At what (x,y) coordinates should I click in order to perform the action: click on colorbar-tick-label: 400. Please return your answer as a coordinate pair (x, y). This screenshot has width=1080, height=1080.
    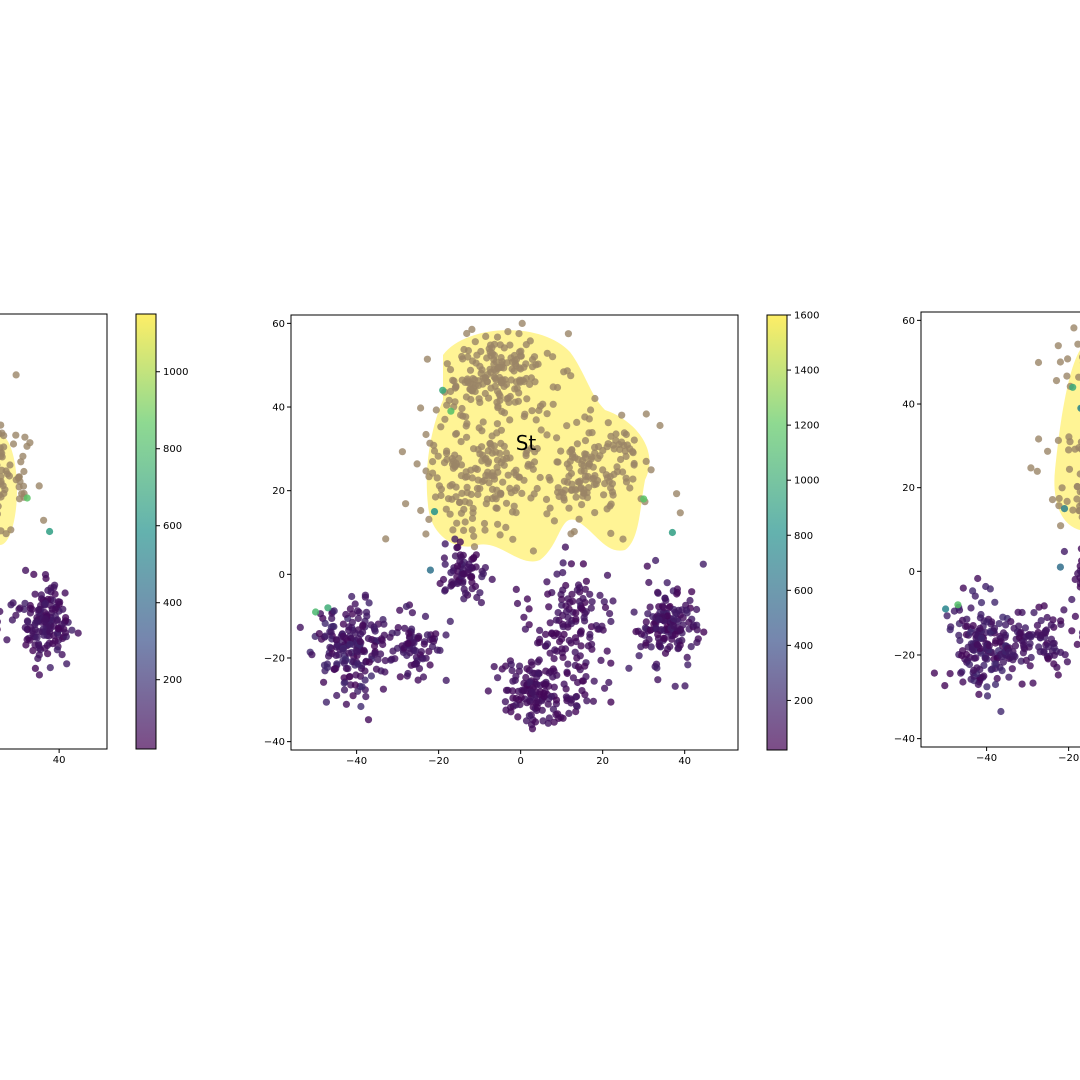
    Looking at the image, I should click on (172, 603).